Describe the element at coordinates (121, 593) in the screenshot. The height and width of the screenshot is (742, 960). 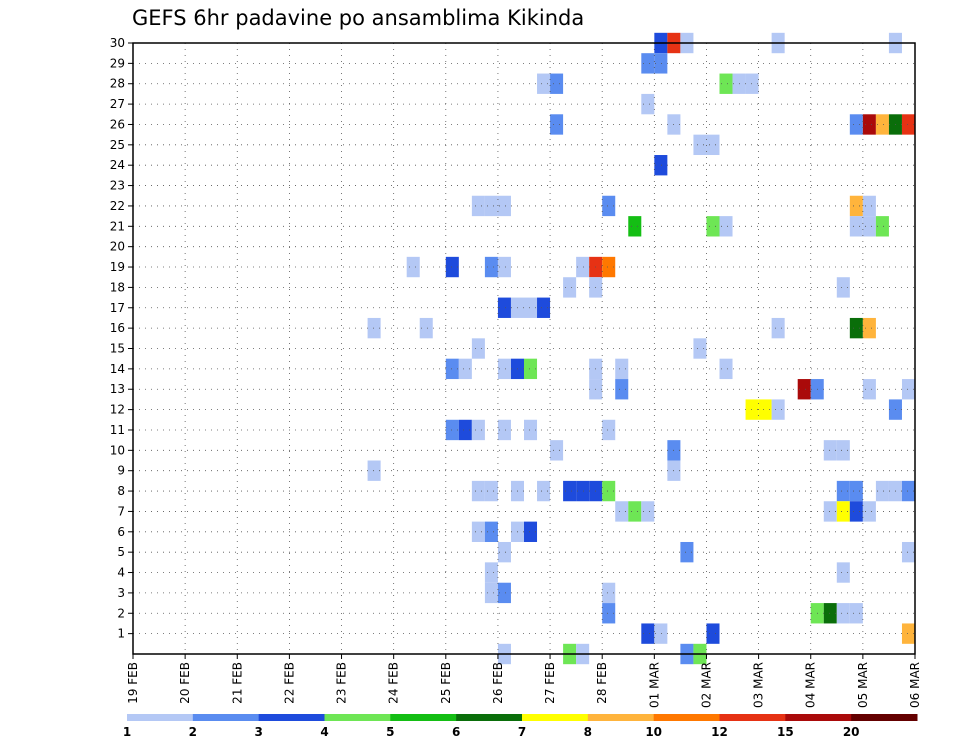
I see `y-tick-label: 3` at that location.